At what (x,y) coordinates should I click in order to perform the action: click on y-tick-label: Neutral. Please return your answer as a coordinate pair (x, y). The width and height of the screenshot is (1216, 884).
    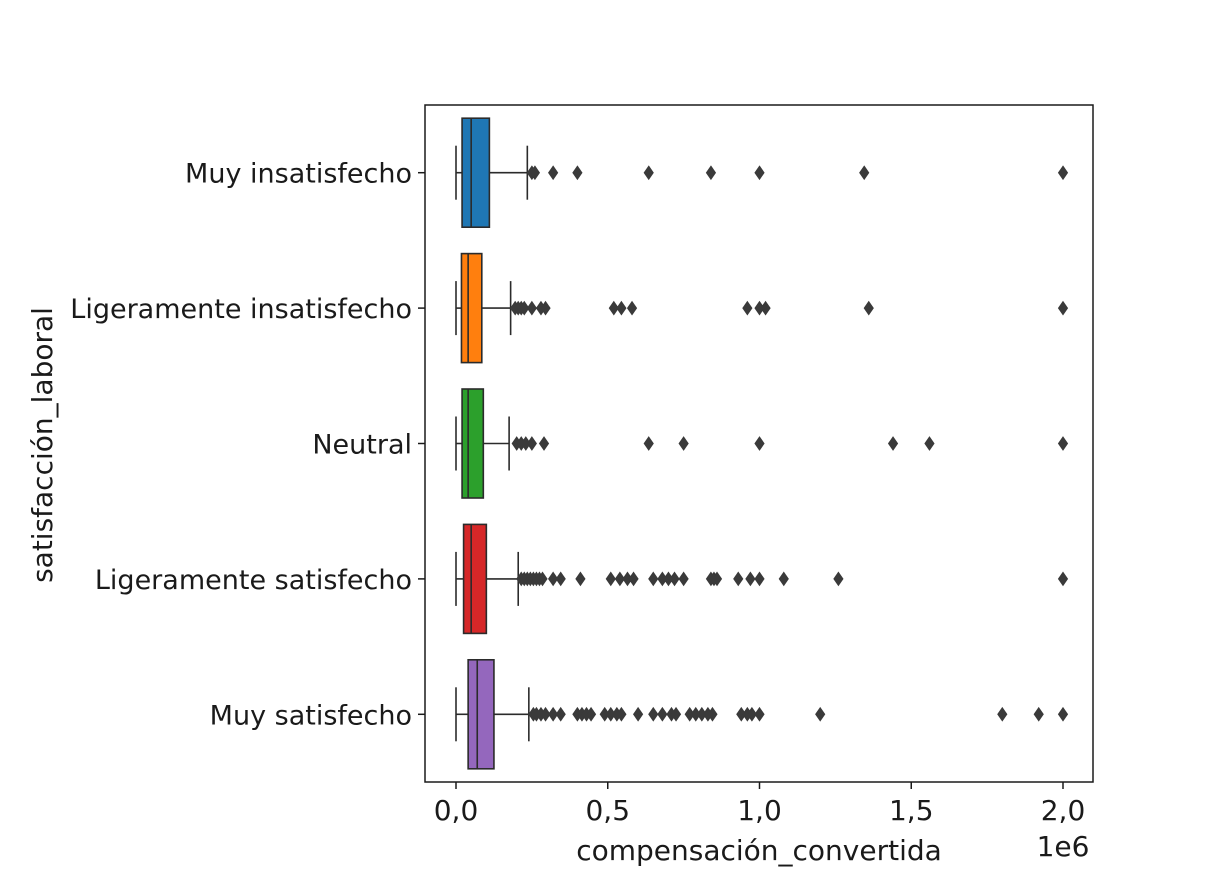
    Looking at the image, I should click on (362, 445).